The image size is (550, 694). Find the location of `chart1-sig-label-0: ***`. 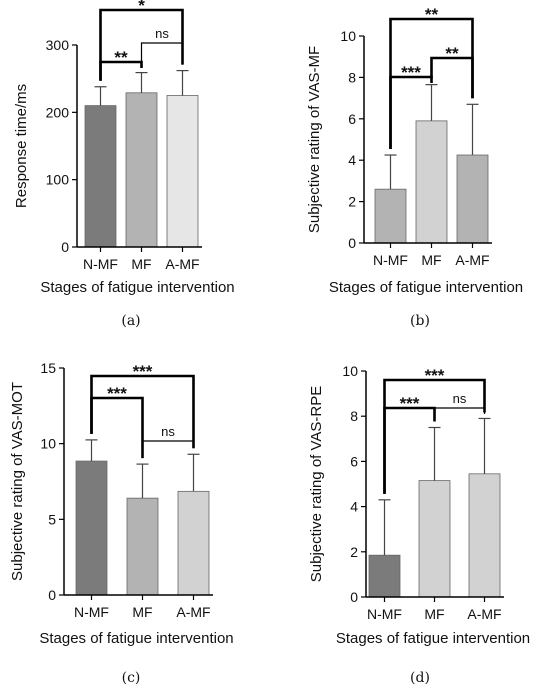

chart1-sig-label-0: *** is located at coordinates (411, 72).